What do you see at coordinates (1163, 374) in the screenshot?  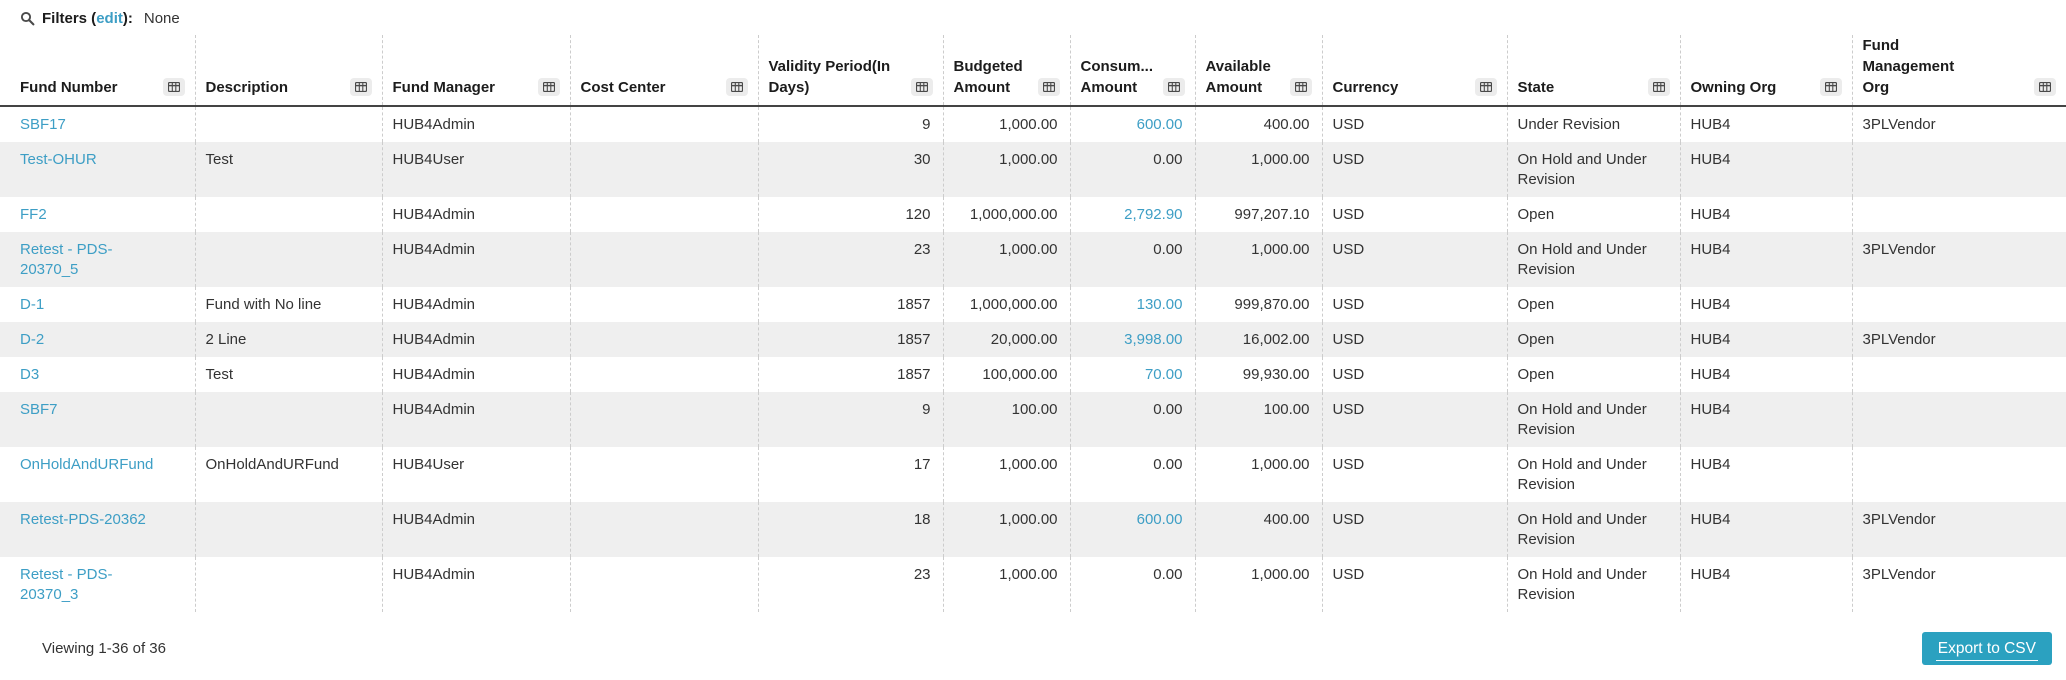 I see `consumed-amount-link: 70.00` at bounding box center [1163, 374].